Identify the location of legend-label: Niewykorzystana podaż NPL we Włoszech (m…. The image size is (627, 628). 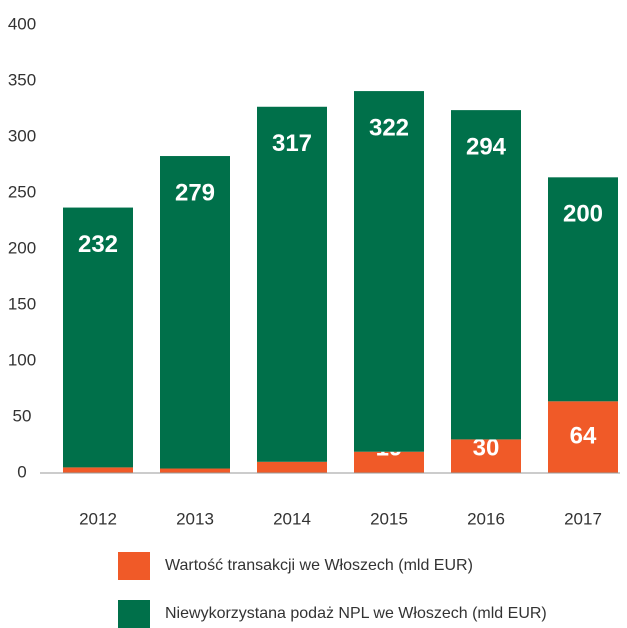
(356, 613).